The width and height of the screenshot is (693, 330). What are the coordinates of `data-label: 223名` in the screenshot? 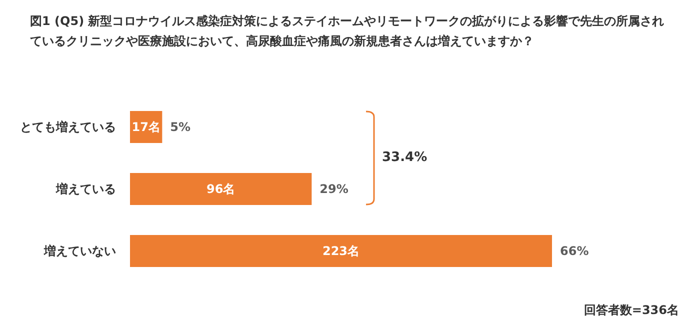 It's located at (341, 251).